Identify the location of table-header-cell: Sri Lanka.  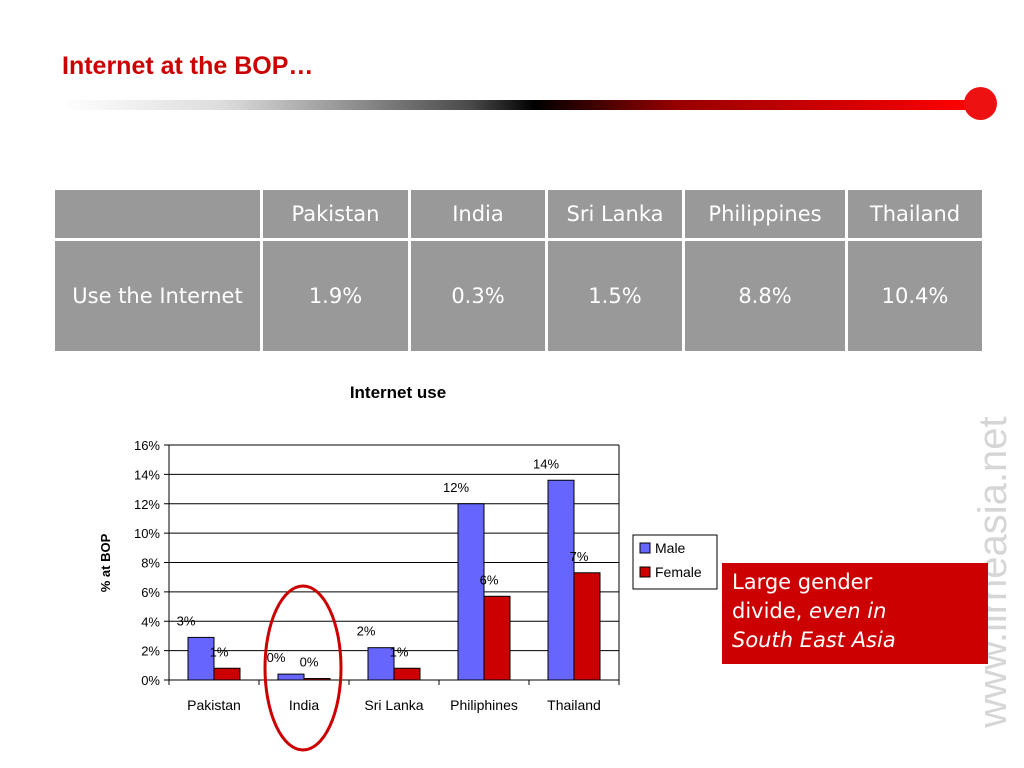
(615, 214).